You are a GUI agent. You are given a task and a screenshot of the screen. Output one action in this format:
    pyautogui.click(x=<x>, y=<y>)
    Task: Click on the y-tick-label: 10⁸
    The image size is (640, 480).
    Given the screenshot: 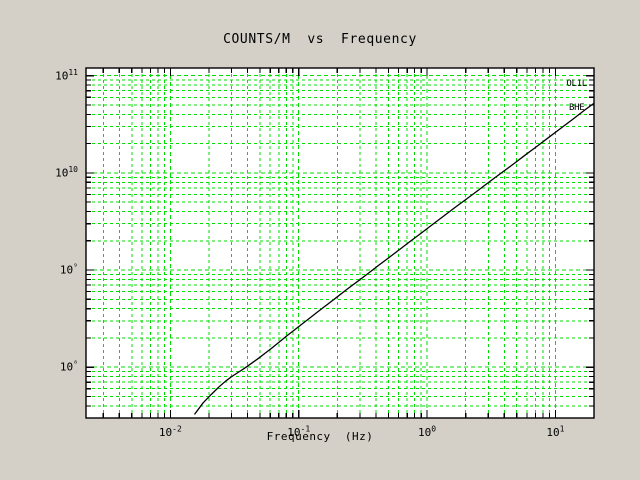 What is the action you would take?
    pyautogui.click(x=68, y=366)
    